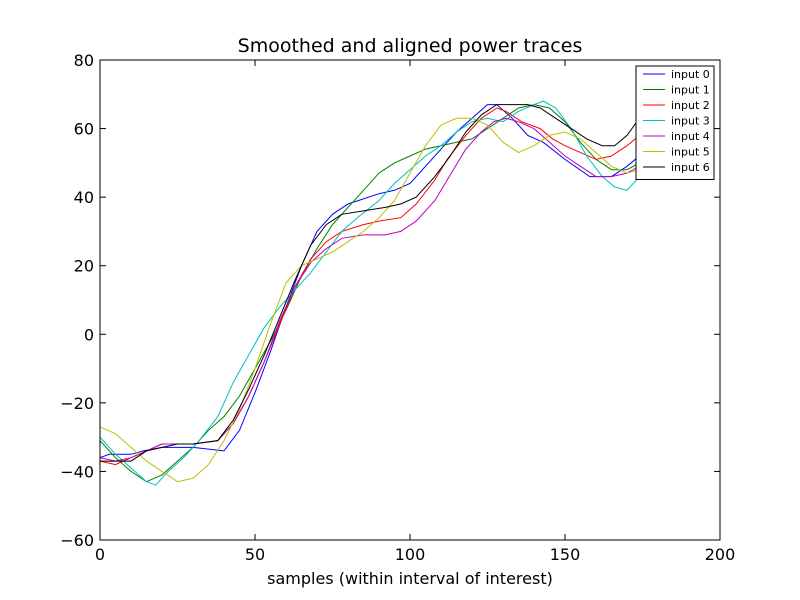 This screenshot has width=800, height=600. I want to click on legend-label: input 4, so click(690, 136).